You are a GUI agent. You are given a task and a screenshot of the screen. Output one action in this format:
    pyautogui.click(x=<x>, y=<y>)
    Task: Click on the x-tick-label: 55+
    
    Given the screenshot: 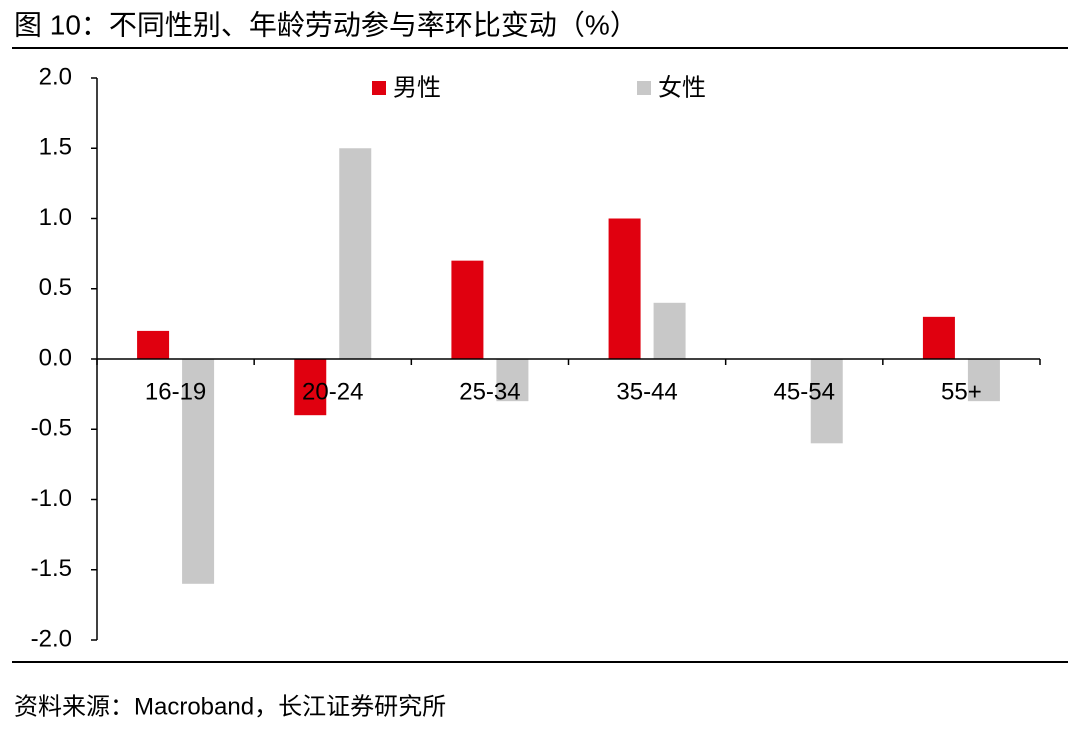 What is the action you would take?
    pyautogui.click(x=961, y=391)
    